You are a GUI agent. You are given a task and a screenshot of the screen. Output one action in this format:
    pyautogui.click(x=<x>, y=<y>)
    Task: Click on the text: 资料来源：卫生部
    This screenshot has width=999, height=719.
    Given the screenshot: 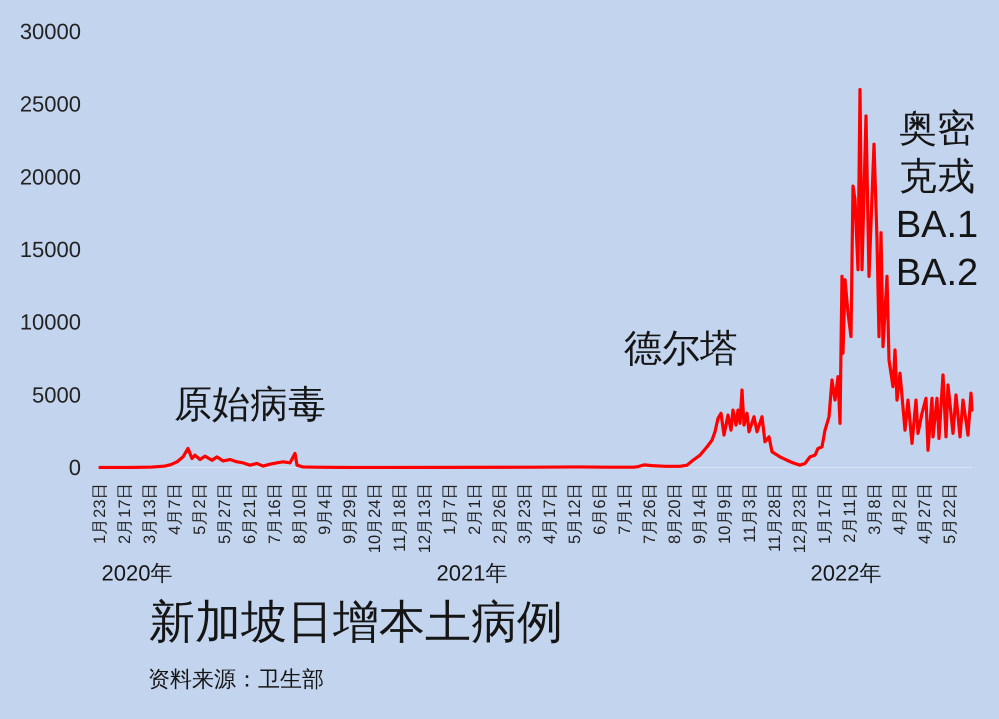 What is the action you would take?
    pyautogui.click(x=236, y=679)
    